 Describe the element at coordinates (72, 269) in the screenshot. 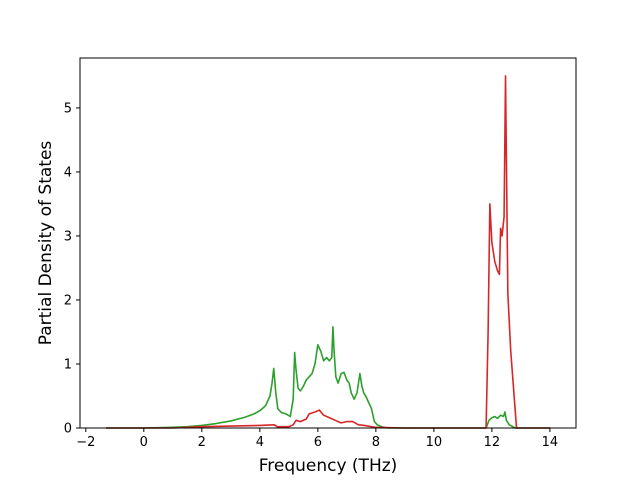

I see `y-axis-ticks: 0 1 2 3 4 5` at that location.